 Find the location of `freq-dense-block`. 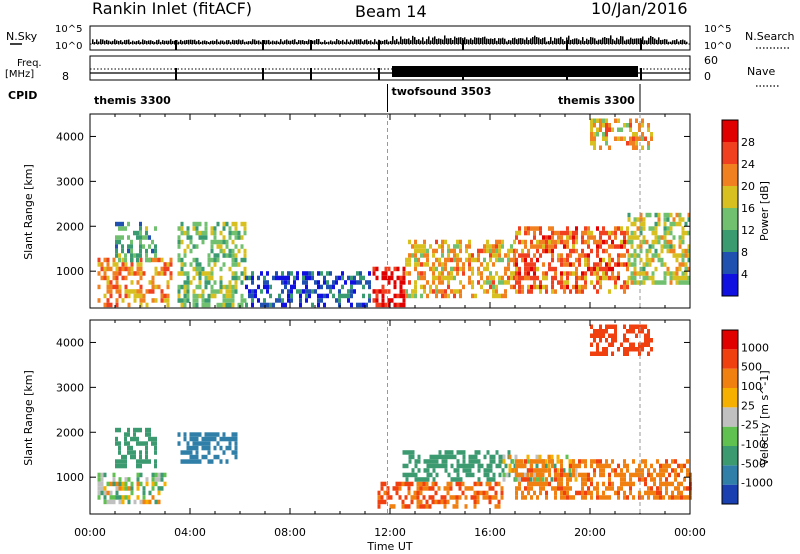

freq-dense-block is located at coordinates (515, 71).